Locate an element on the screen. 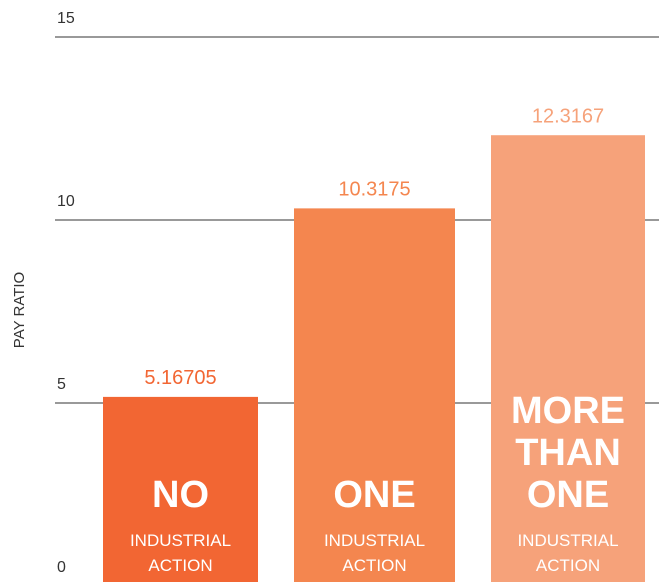 This screenshot has width=659, height=582. bar-category-label: ONE is located at coordinates (374, 495).